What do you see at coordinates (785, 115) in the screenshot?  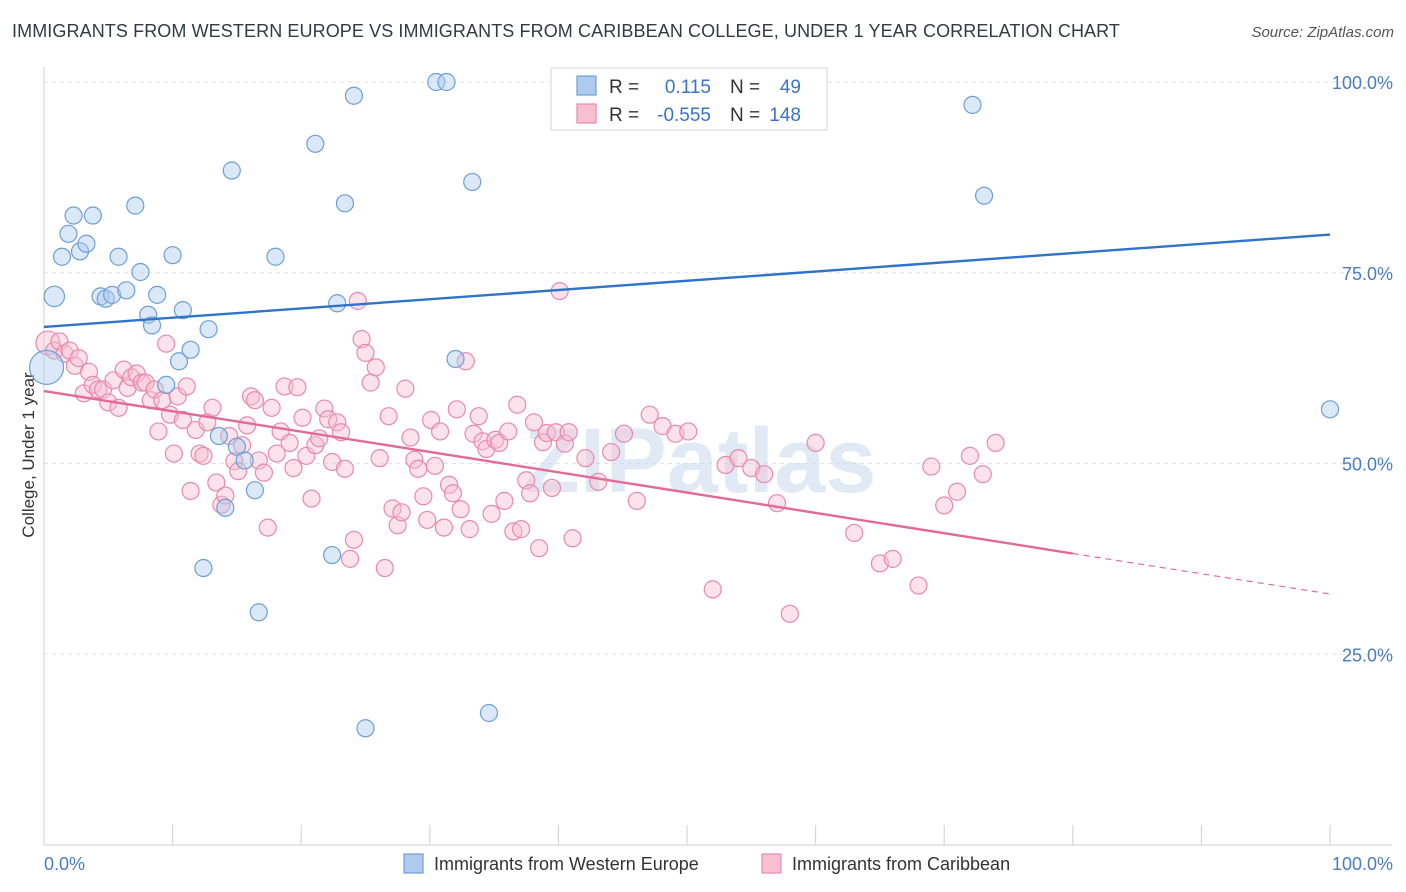 I see `stats-n-value-2: 148` at bounding box center [785, 115].